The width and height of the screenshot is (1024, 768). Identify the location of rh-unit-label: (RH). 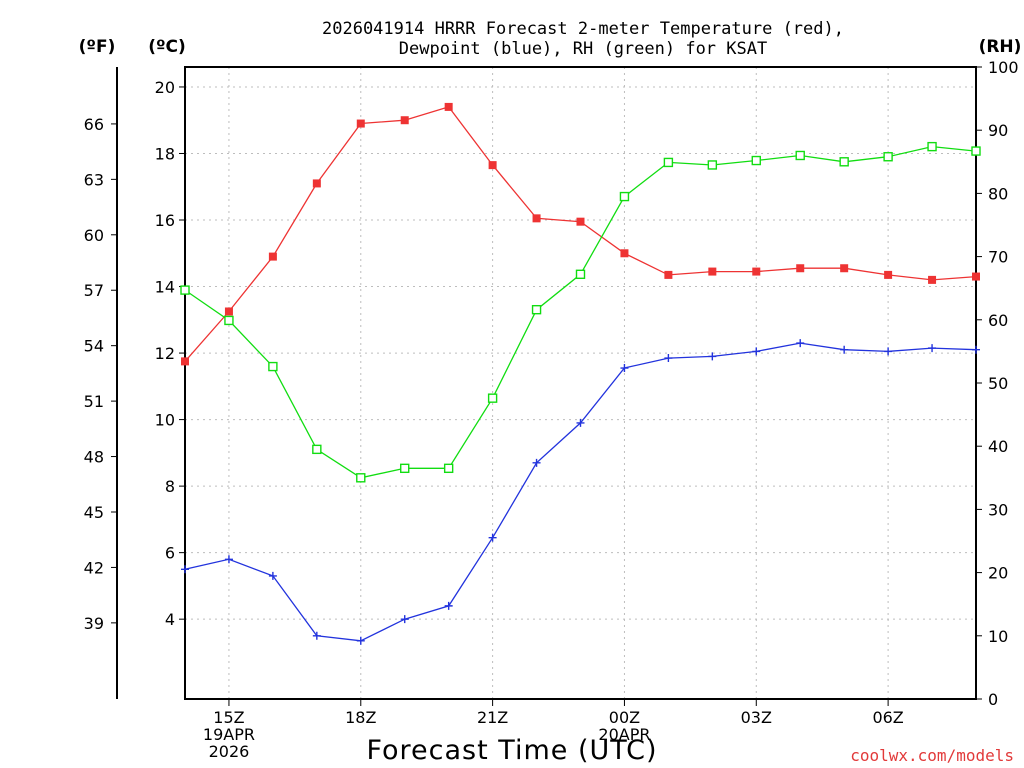
(1000, 47).